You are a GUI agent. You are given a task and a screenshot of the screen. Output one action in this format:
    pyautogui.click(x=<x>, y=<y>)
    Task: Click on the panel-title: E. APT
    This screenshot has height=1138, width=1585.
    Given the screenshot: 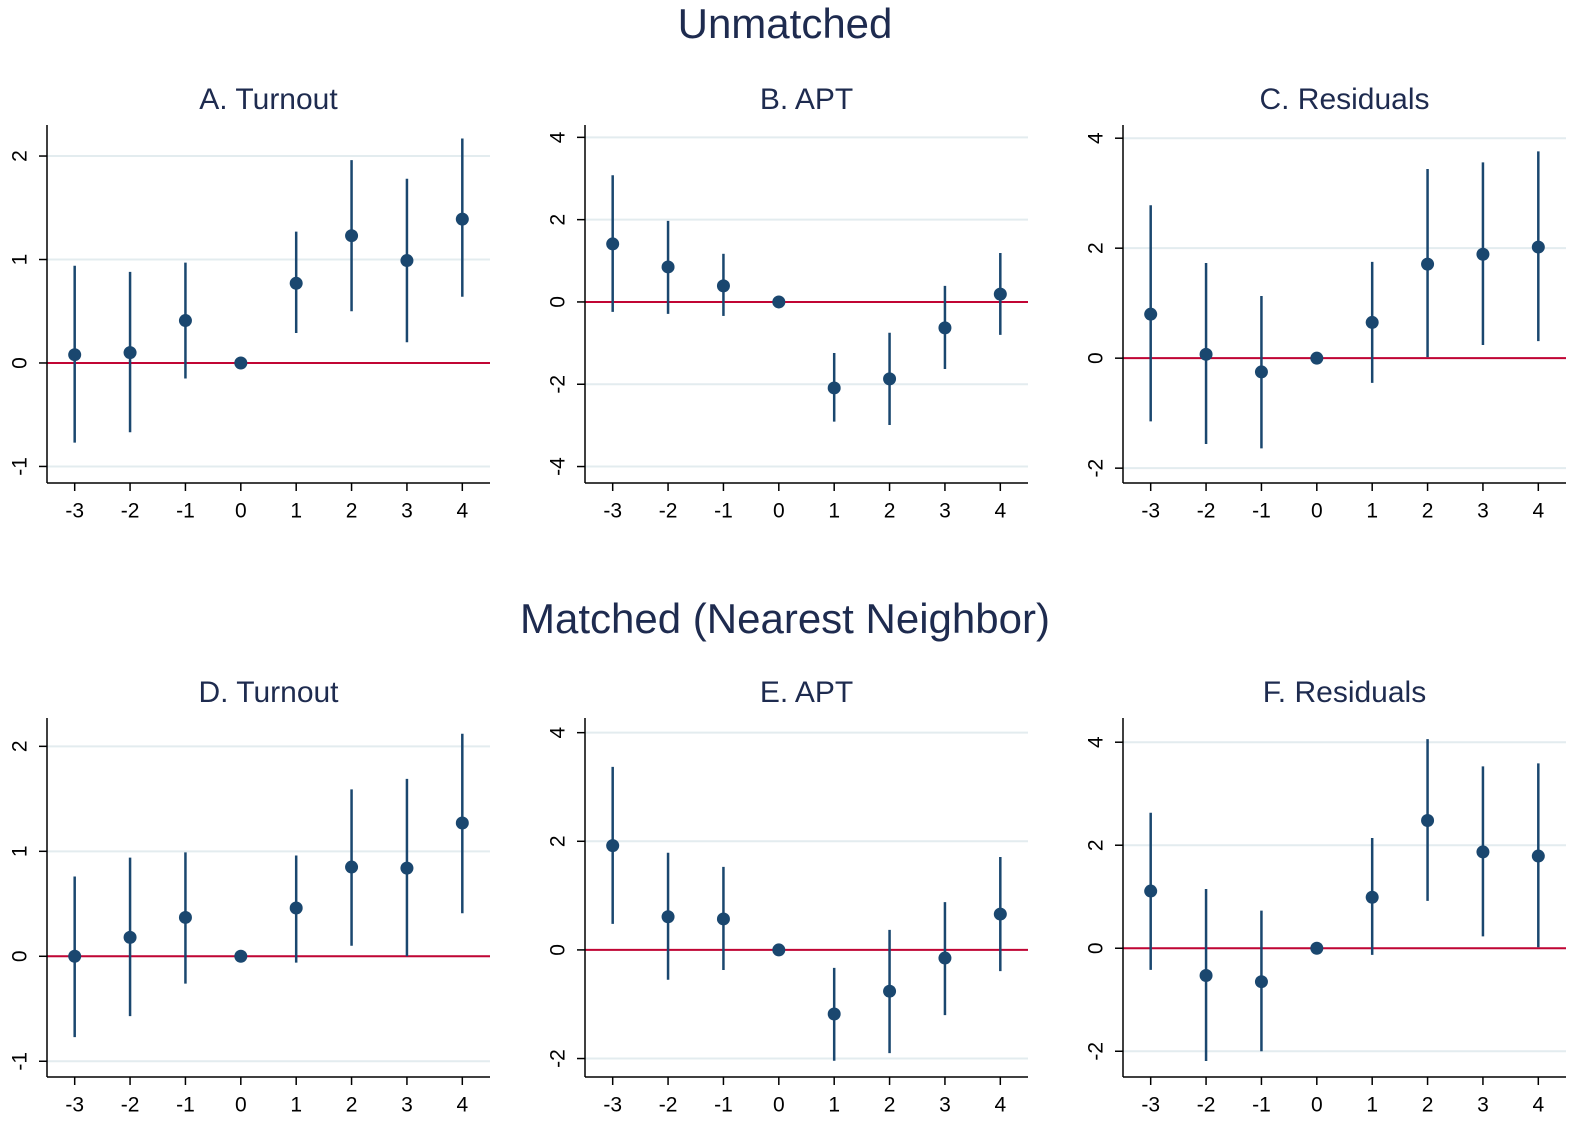 What is the action you would take?
    pyautogui.click(x=806, y=692)
    